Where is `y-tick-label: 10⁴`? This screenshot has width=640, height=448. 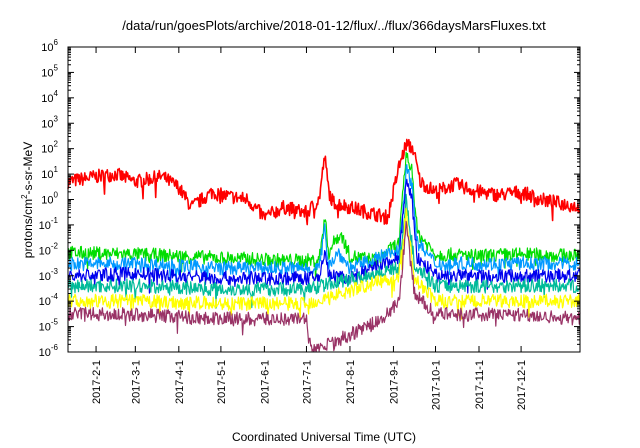 y-tick-label: 10⁴ is located at coordinates (49, 97).